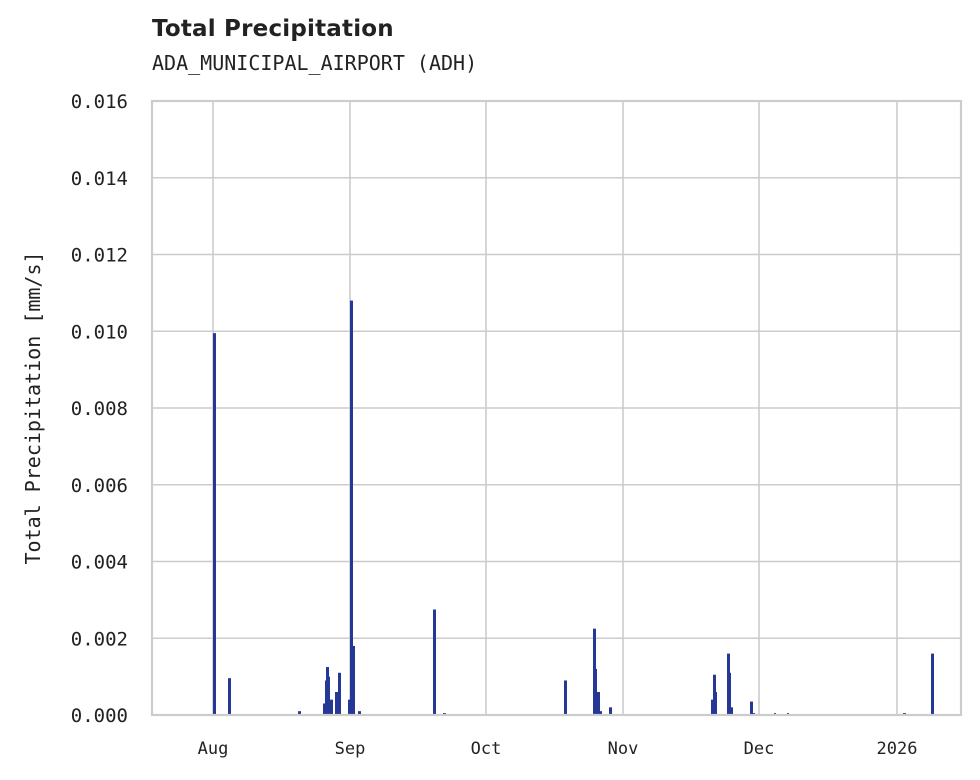  I want to click on x-tick-label: 2026, so click(897, 749).